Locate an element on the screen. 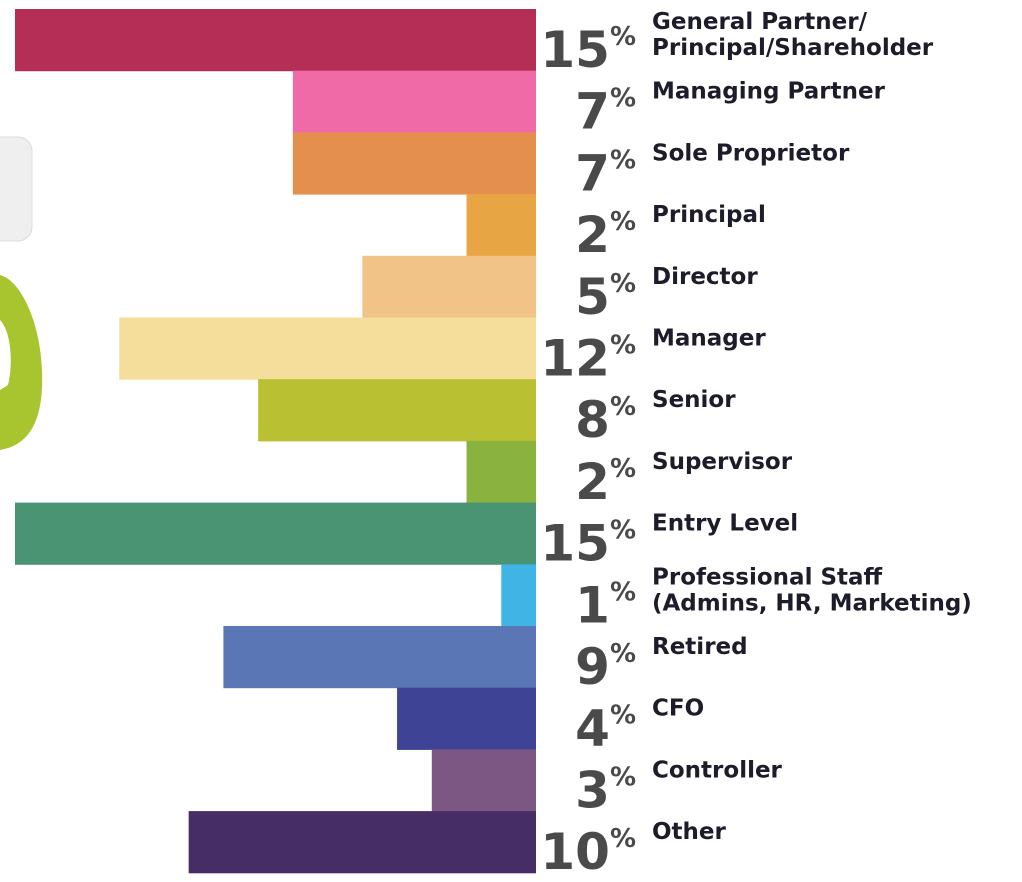 The width and height of the screenshot is (1022, 882). value-label: 4% is located at coordinates (605, 729).